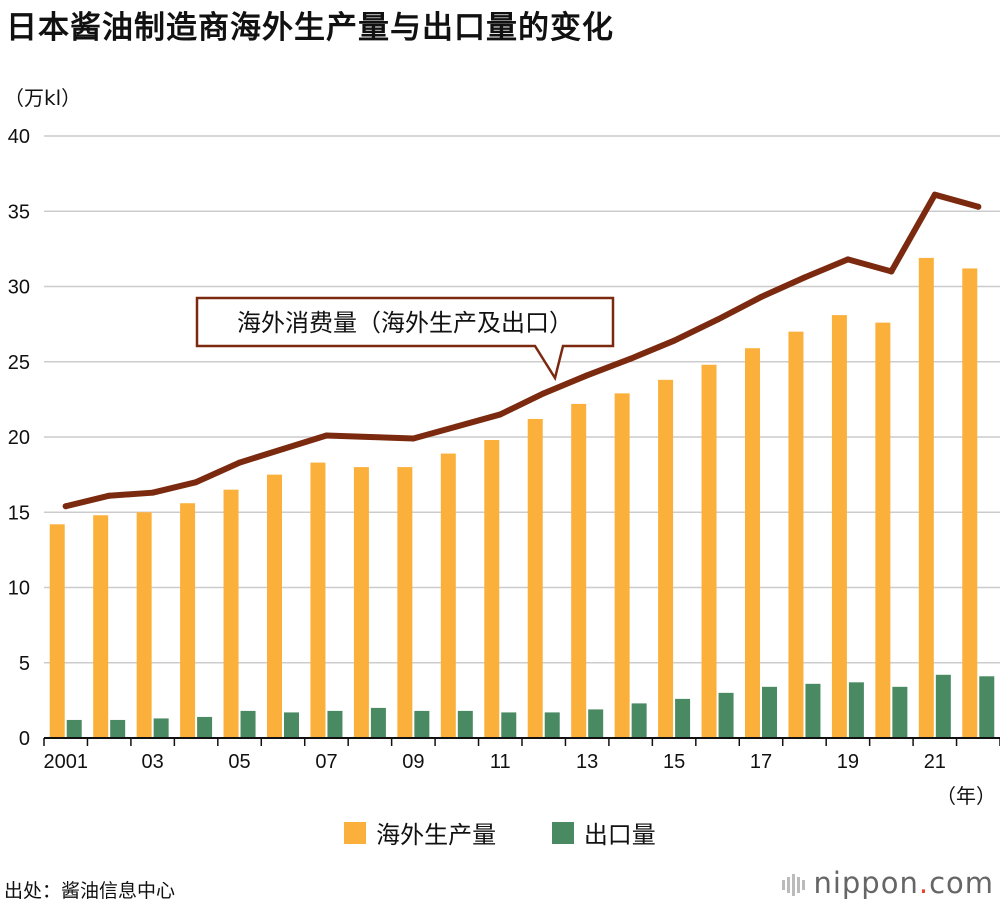  I want to click on legend: 海外生产量 出口量, so click(500, 832).